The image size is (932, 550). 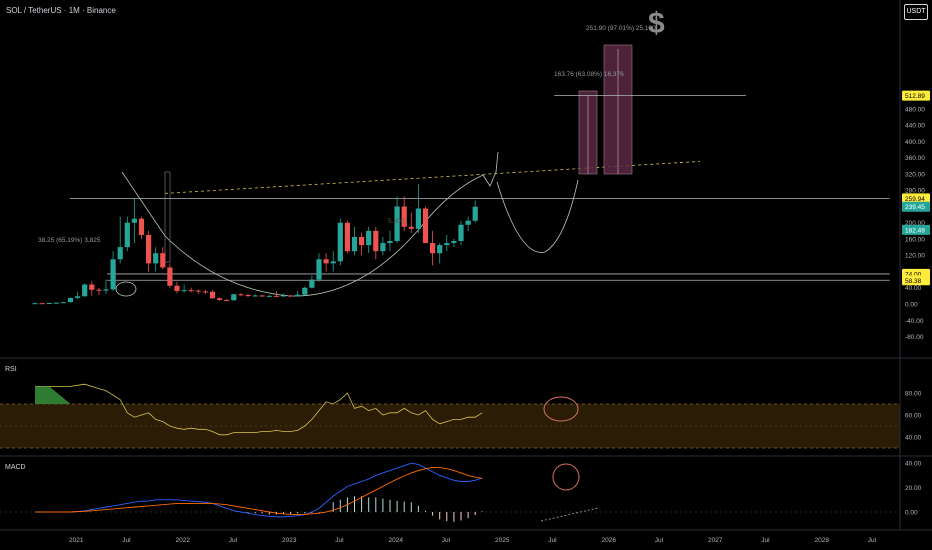 I want to click on time-tick: 2021, so click(x=76, y=540).